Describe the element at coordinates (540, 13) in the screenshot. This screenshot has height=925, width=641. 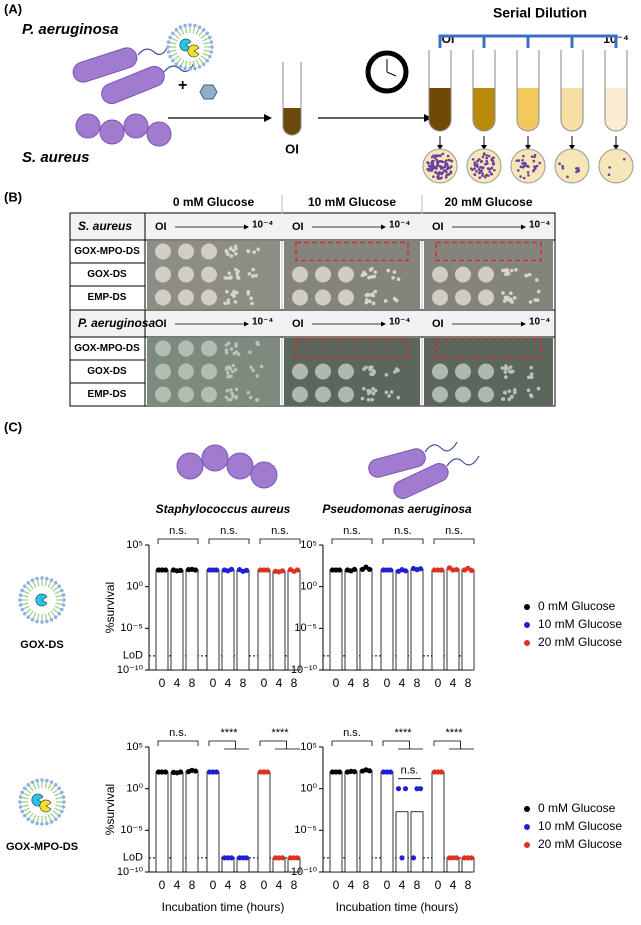
I see `dilution-title: Serial Dilution` at that location.